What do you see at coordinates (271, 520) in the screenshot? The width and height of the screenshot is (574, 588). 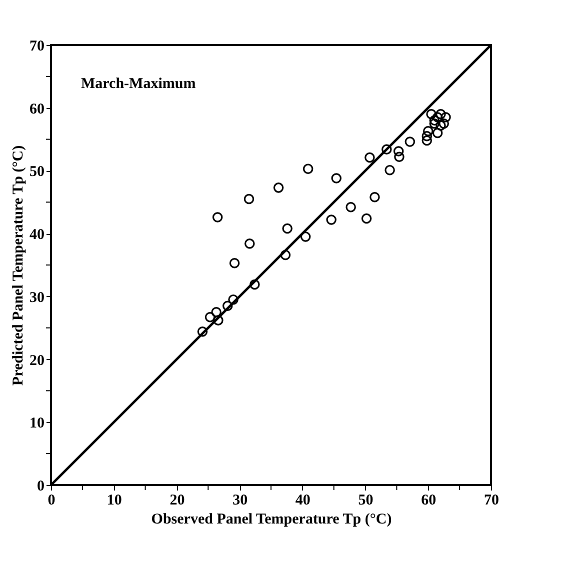 I see `x-axis-title: Observed Panel Temperature Tp (°C)` at bounding box center [271, 520].